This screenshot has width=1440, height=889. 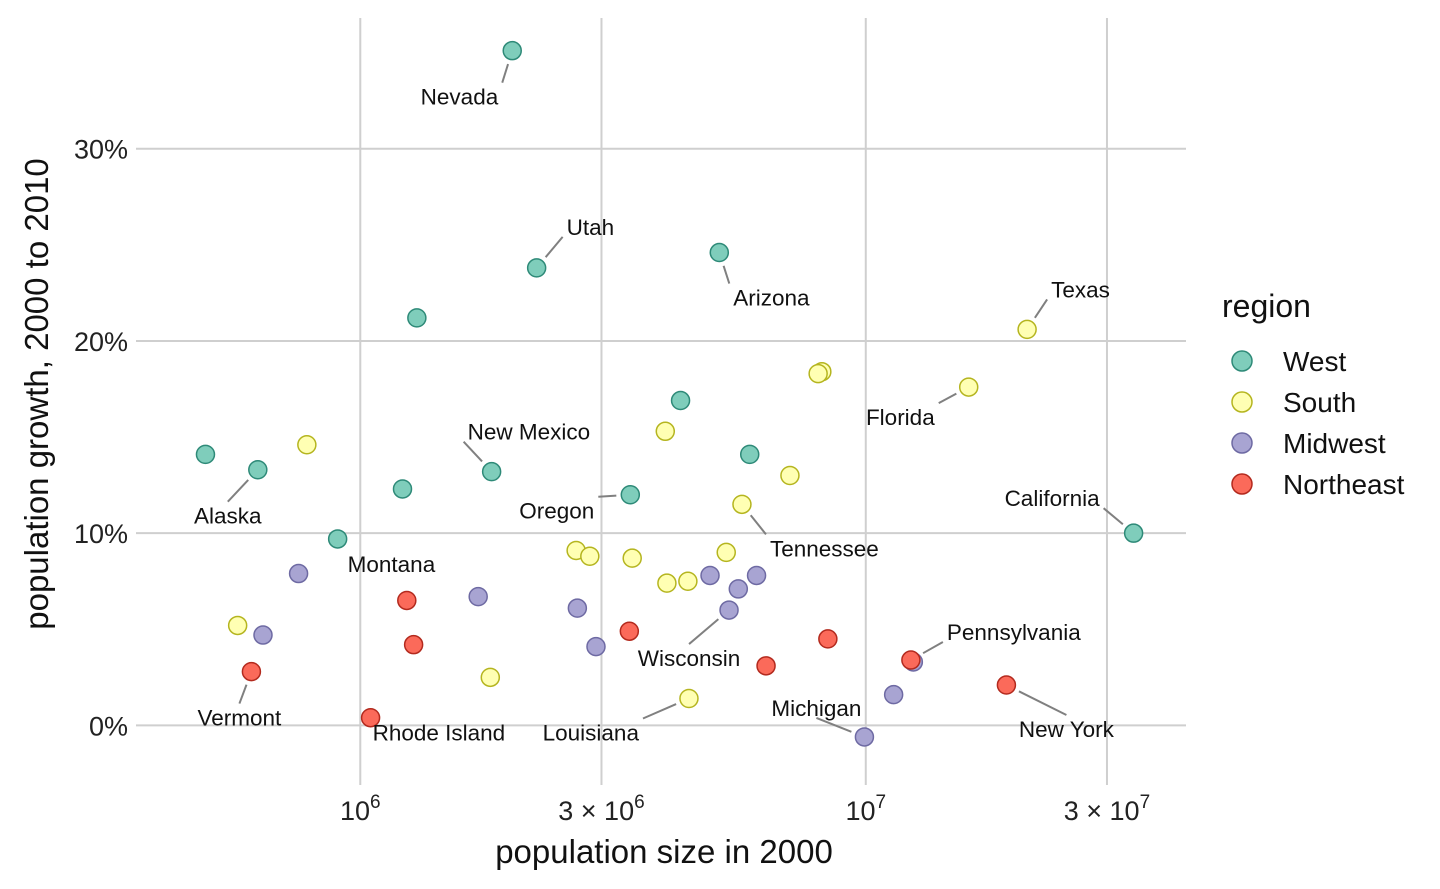 What do you see at coordinates (664, 851) in the screenshot?
I see `x-axis-title: population size in 2000` at bounding box center [664, 851].